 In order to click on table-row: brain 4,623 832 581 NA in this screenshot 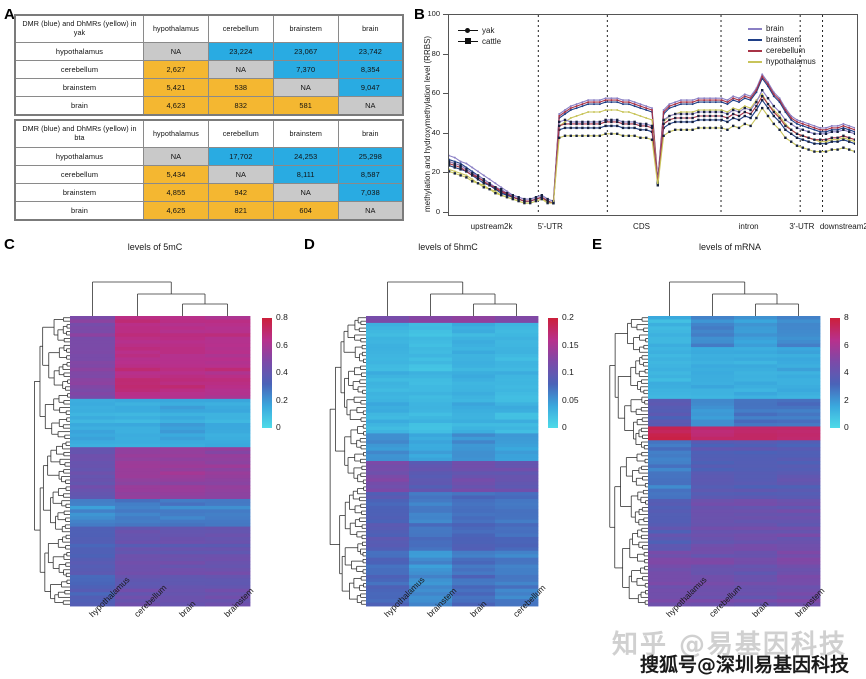, I will do `click(209, 106)`.